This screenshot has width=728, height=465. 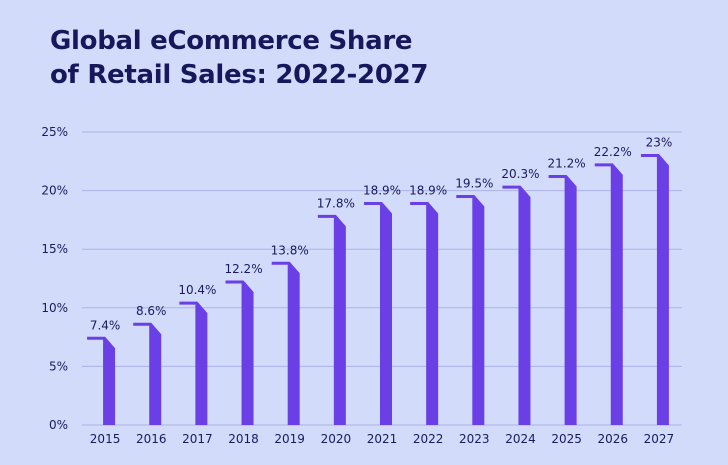 What do you see at coordinates (612, 439) in the screenshot?
I see `x-tick-label-2026: 2026` at bounding box center [612, 439].